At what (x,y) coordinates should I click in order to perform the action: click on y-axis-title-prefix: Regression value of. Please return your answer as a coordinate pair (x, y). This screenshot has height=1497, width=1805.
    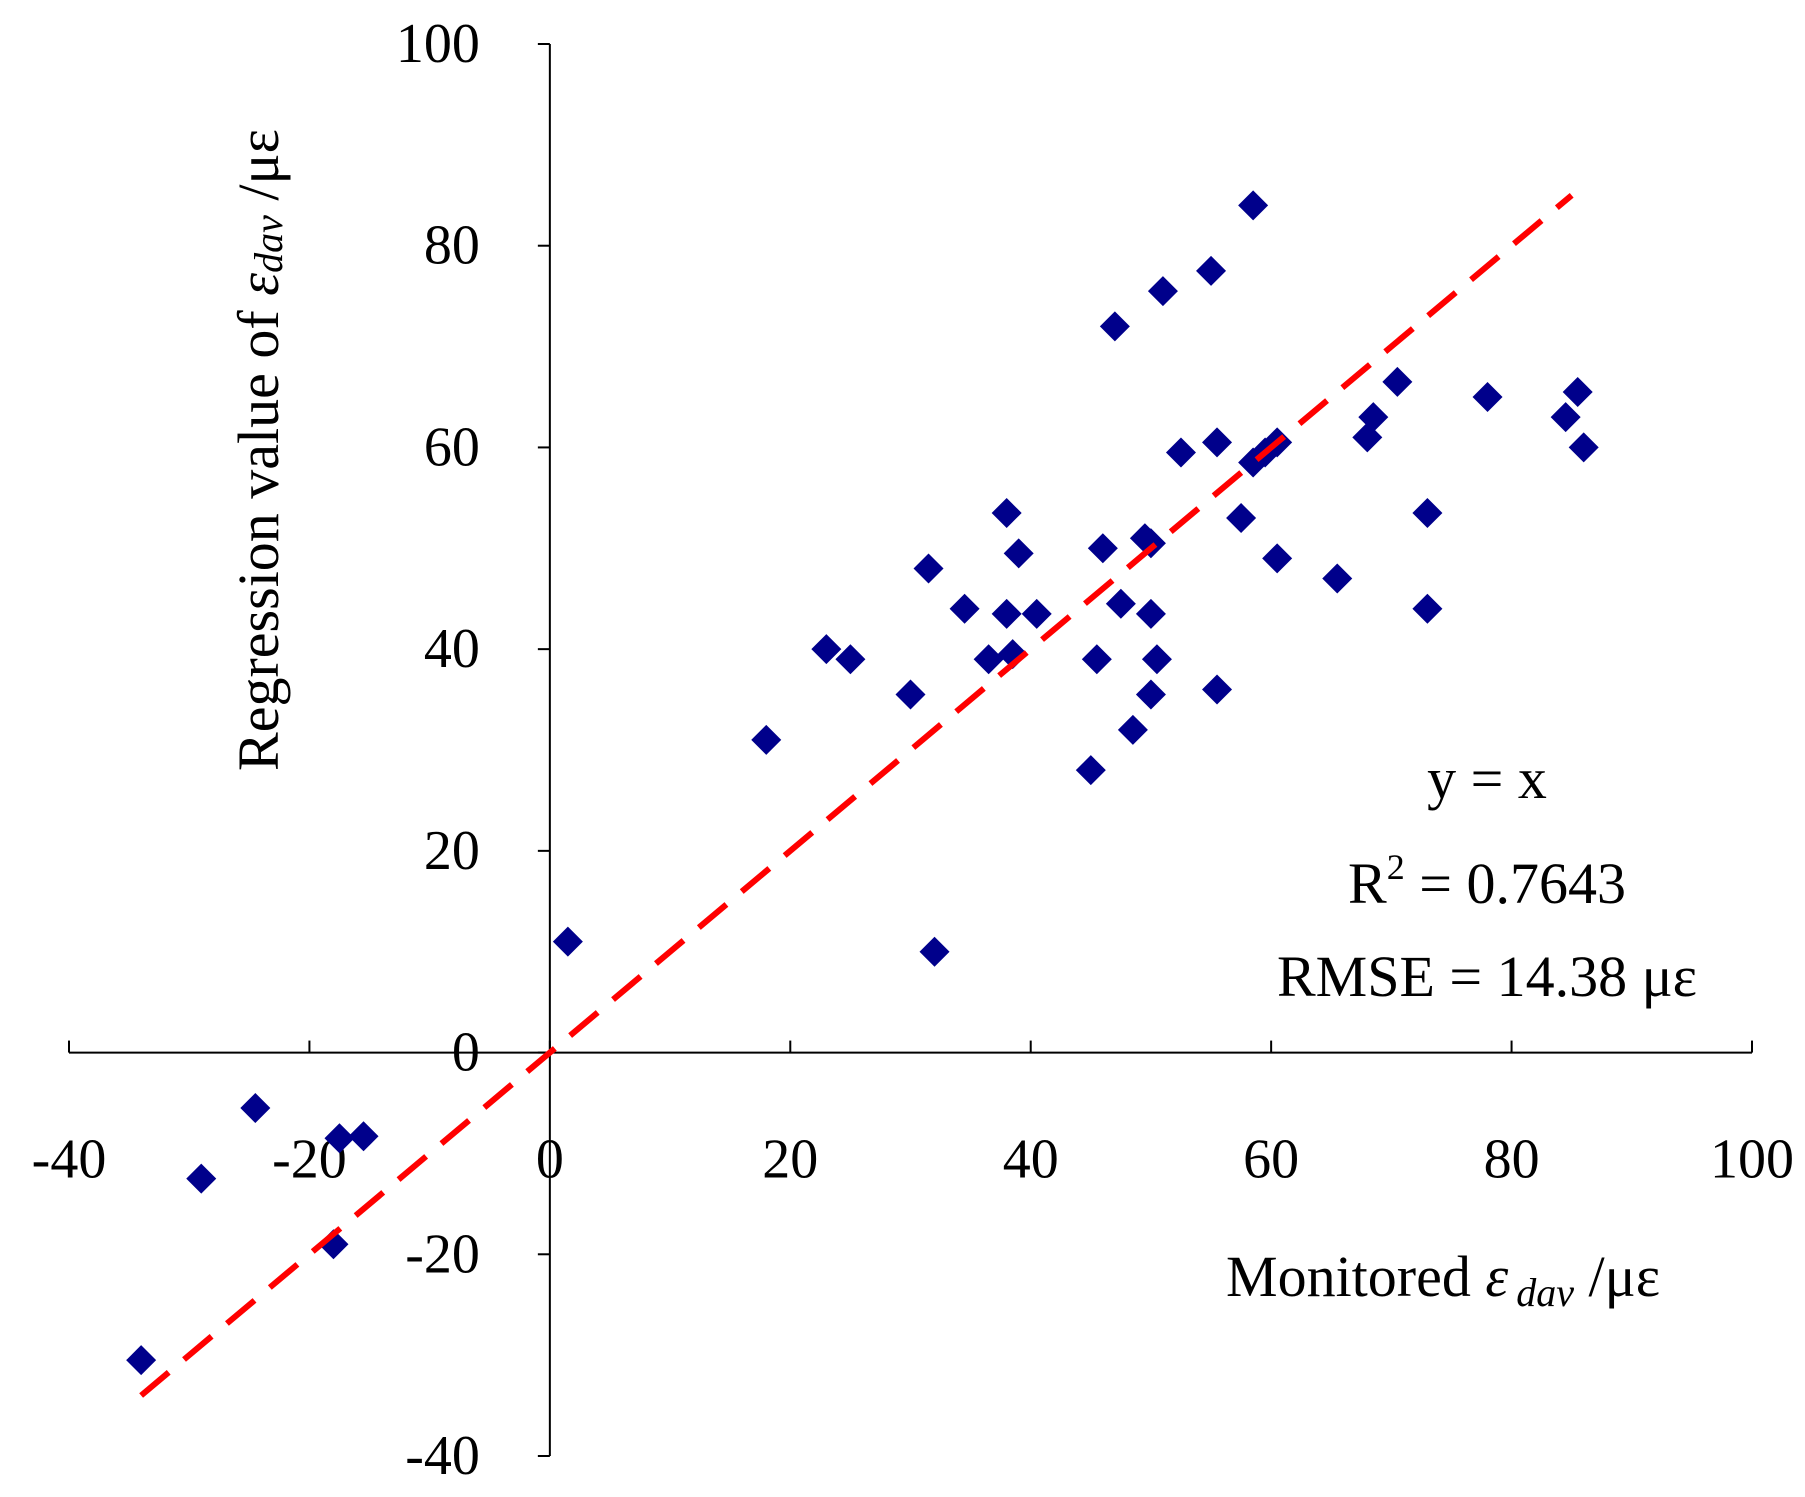
    Looking at the image, I should click on (258, 533).